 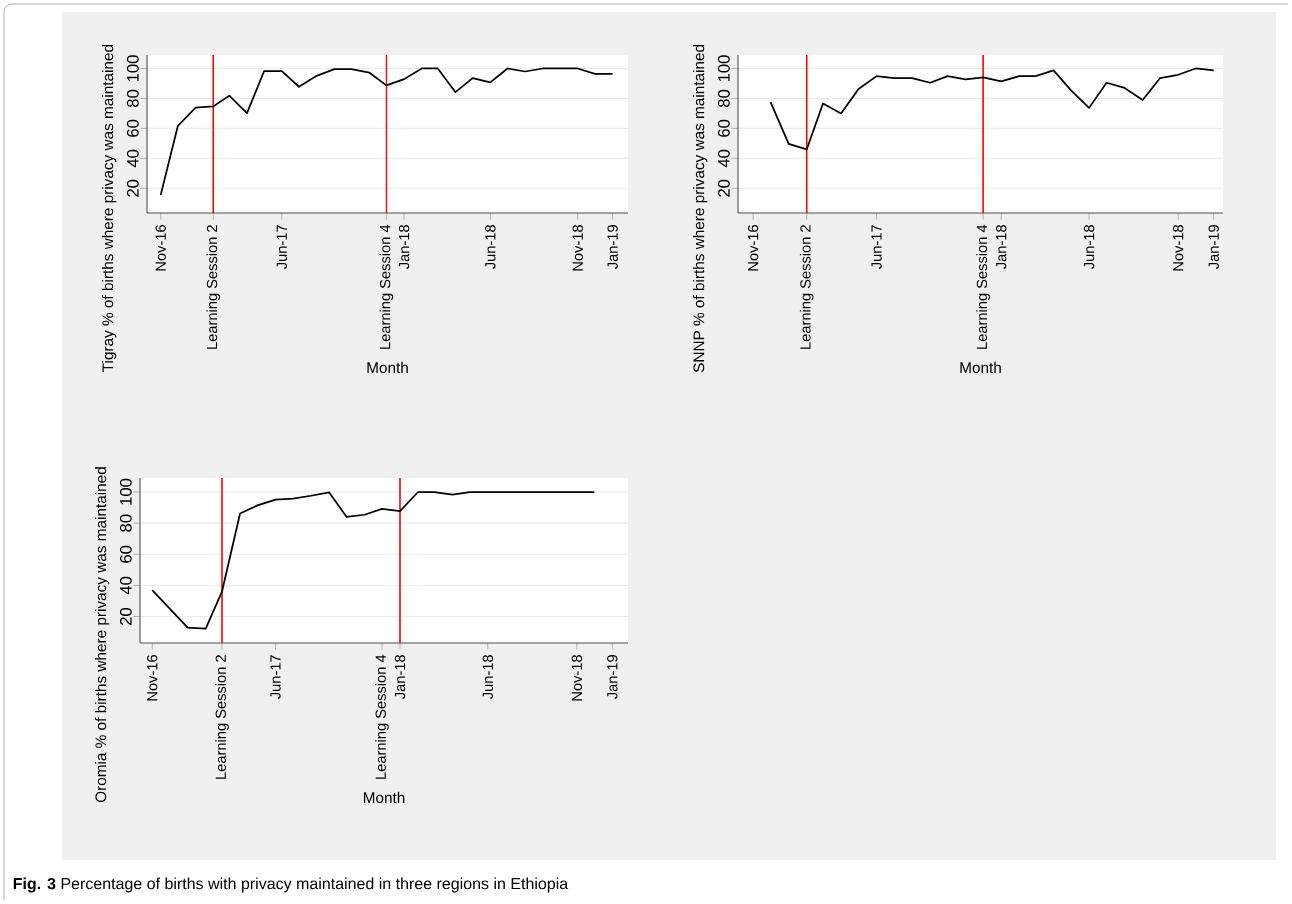 I want to click on line-series, so click(x=992, y=109).